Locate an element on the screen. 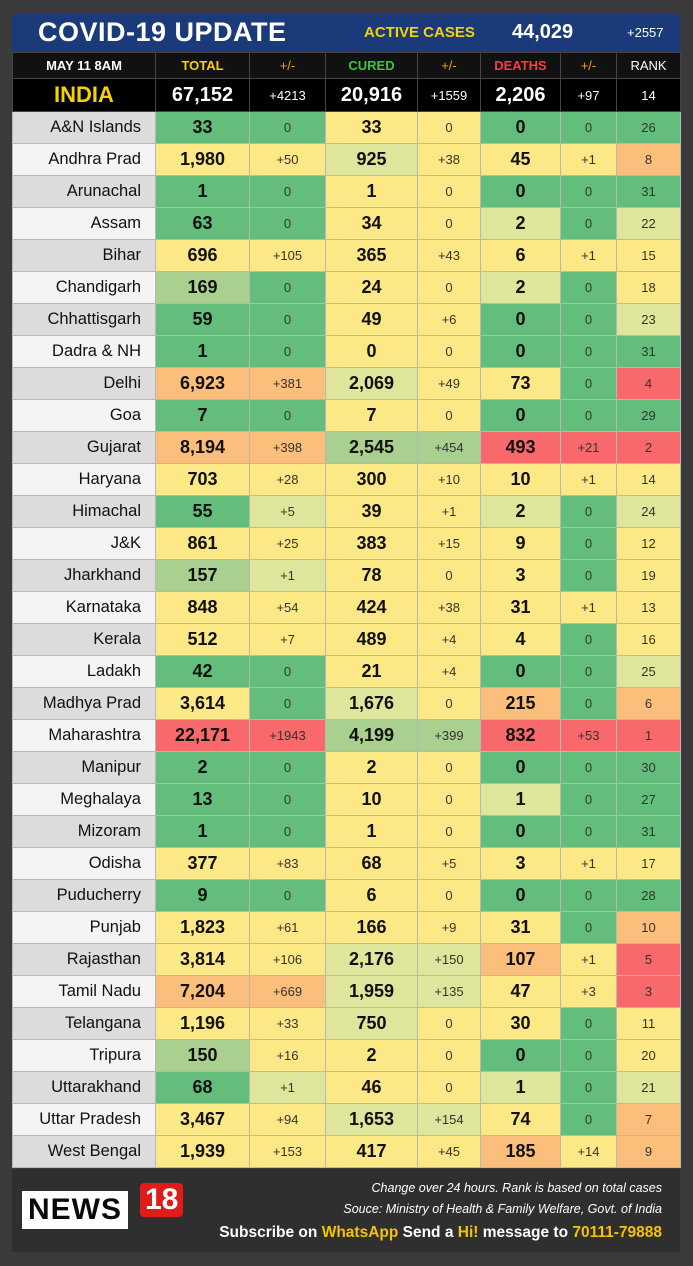 This screenshot has width=693, height=1266. state-name: Madhya Prad is located at coordinates (84, 703).